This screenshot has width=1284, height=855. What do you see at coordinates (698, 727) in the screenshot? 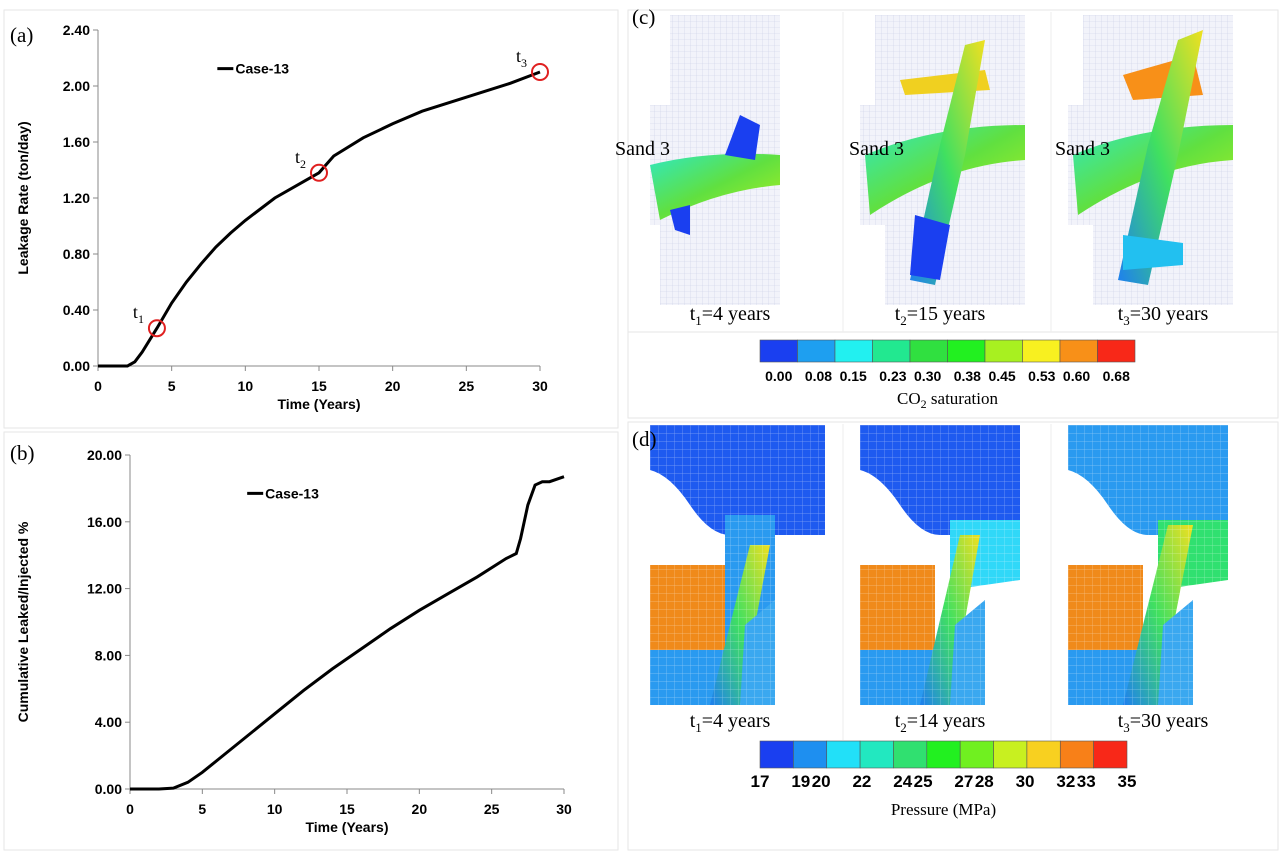
I see `caption-sub: 1` at bounding box center [698, 727].